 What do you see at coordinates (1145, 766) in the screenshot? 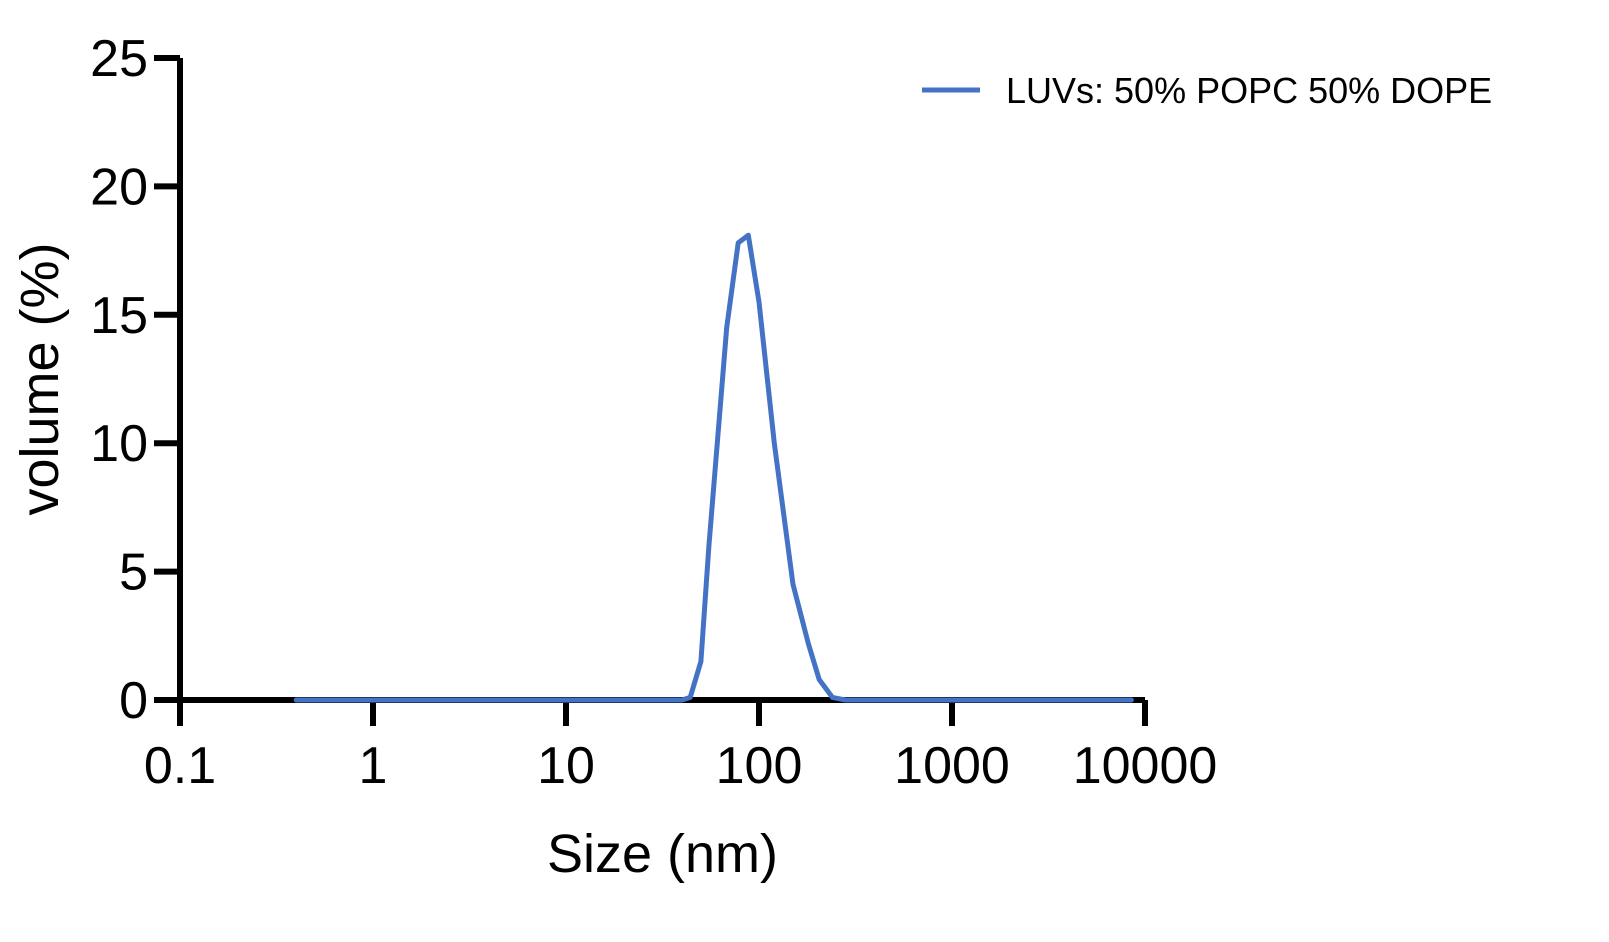
I see `x-tick-label: 10000` at bounding box center [1145, 766].